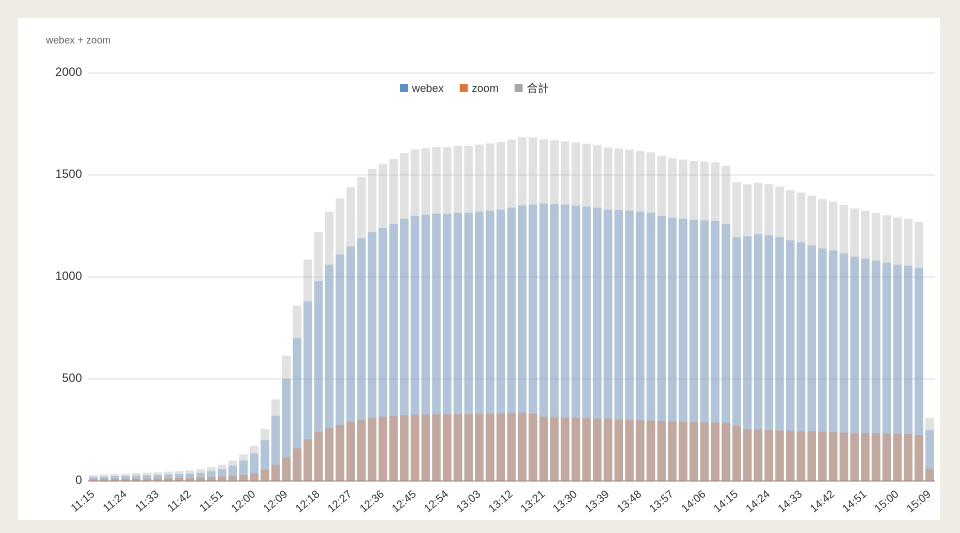 The image size is (960, 533). What do you see at coordinates (72, 378) in the screenshot?
I see `y-tick-label: 500` at bounding box center [72, 378].